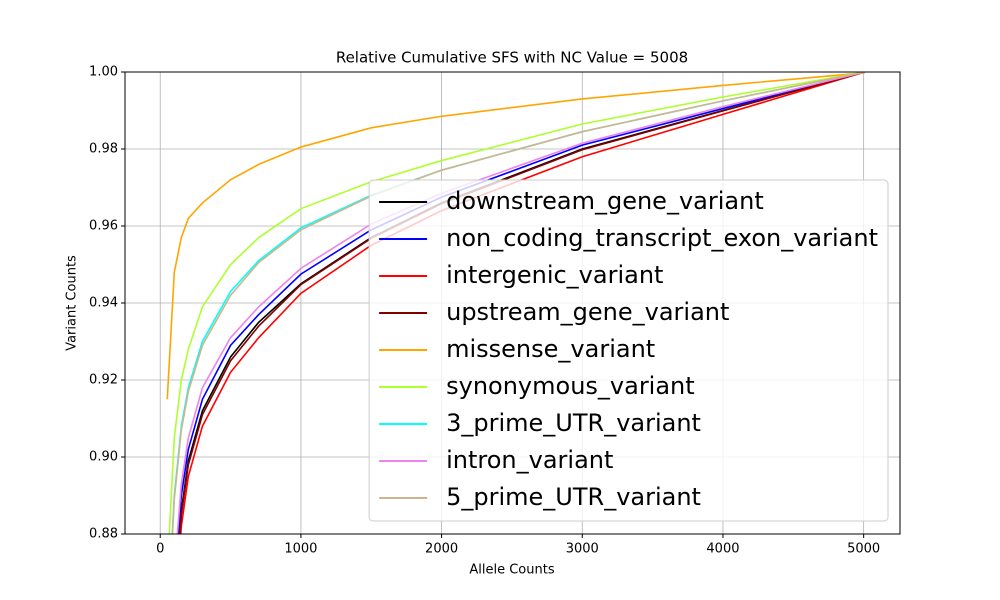  What do you see at coordinates (529, 460) in the screenshot?
I see `legend-label: intron_variant` at bounding box center [529, 460].